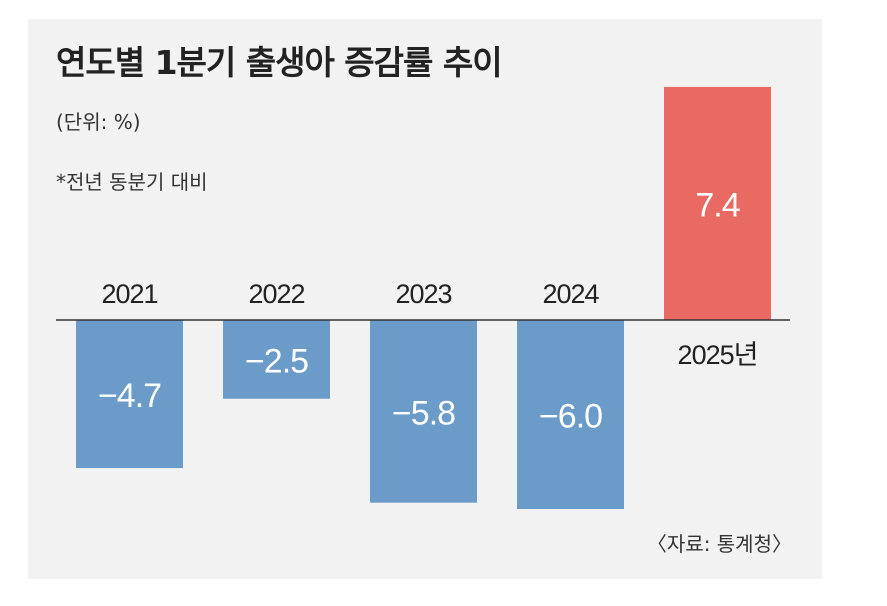 This screenshot has width=887, height=606. I want to click on value-label-3: −6.0, so click(570, 417).